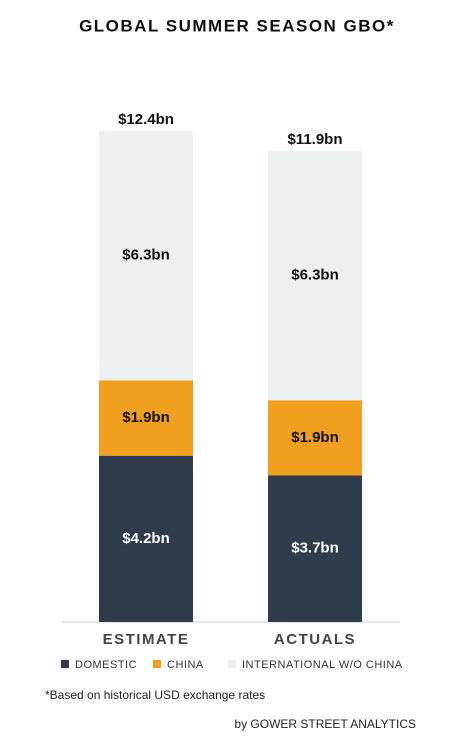  What do you see at coordinates (146, 639) in the screenshot?
I see `x-tick-label: ESTIMATE` at bounding box center [146, 639].